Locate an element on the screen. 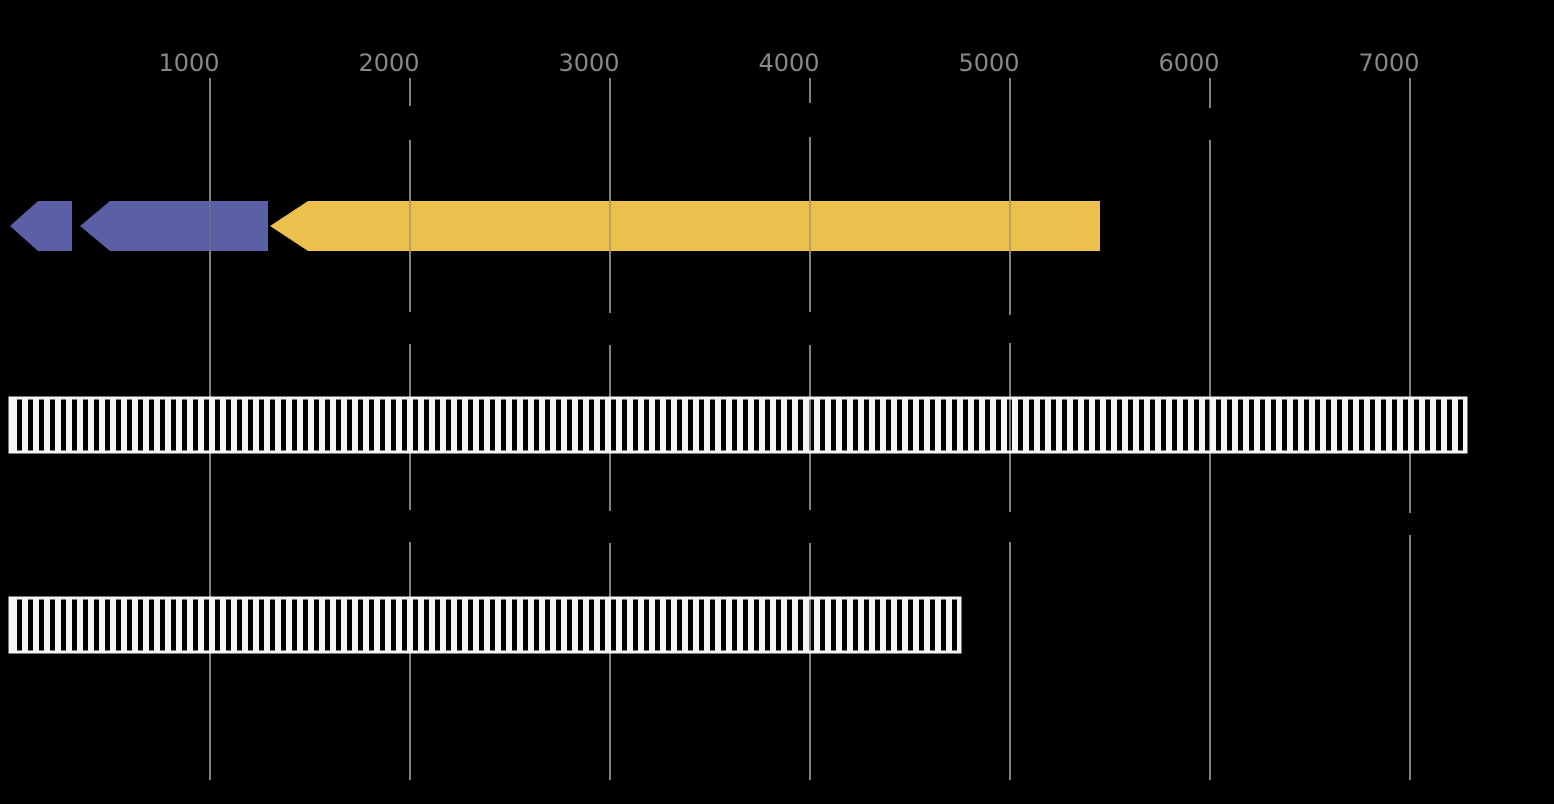 This screenshot has width=1554, height=804. axis-tick-label: 2000 is located at coordinates (388, 63).